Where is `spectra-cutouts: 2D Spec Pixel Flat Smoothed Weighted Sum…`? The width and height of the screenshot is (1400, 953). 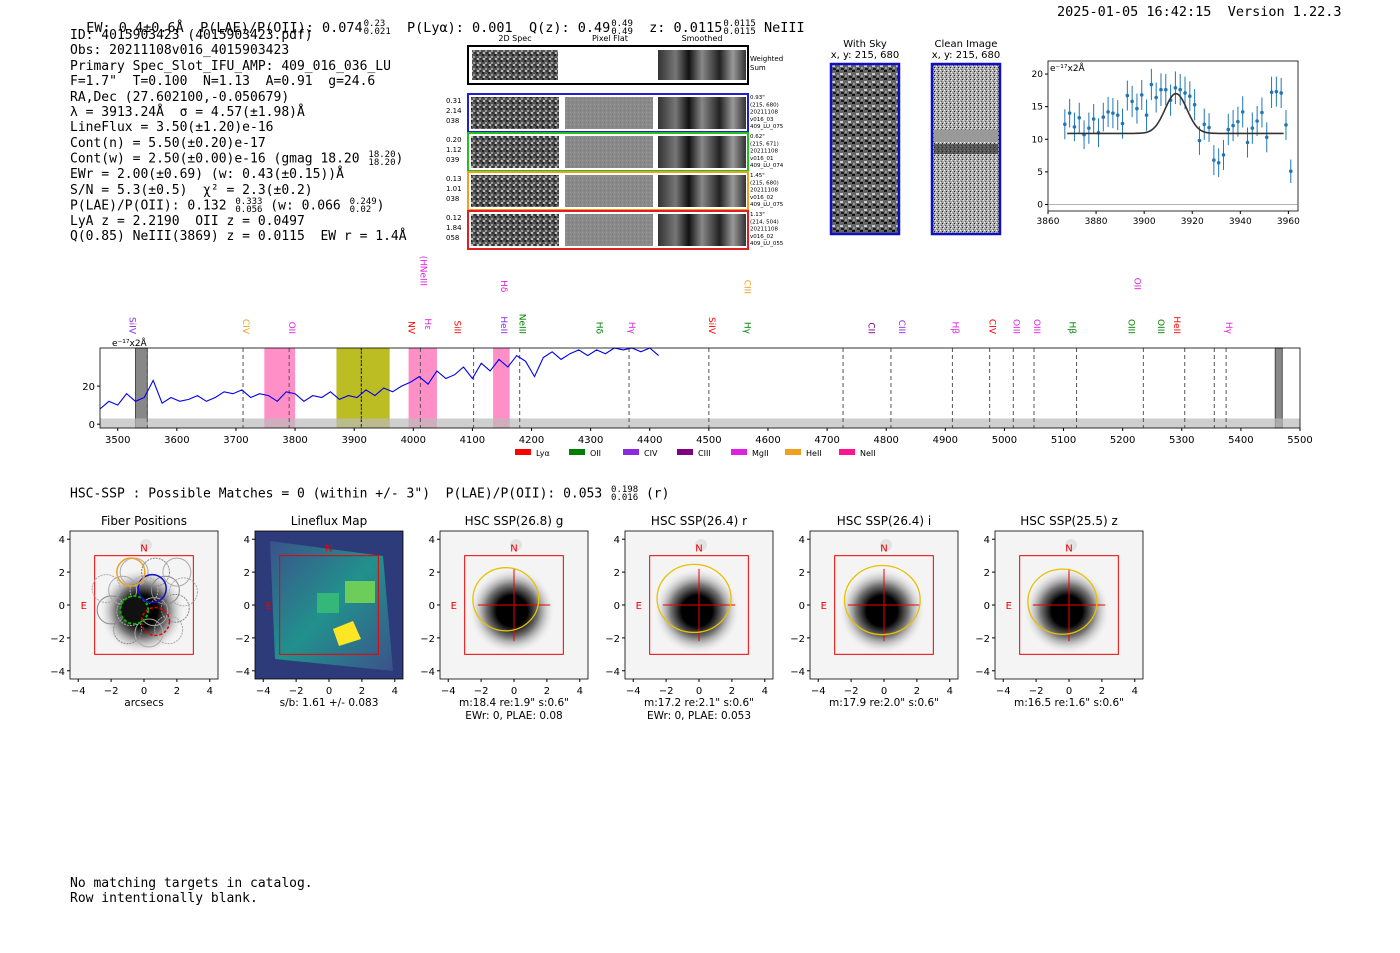 spectra-cutouts: 2D Spec Pixel Flat Smoothed Weighted Sum… is located at coordinates (620, 145).